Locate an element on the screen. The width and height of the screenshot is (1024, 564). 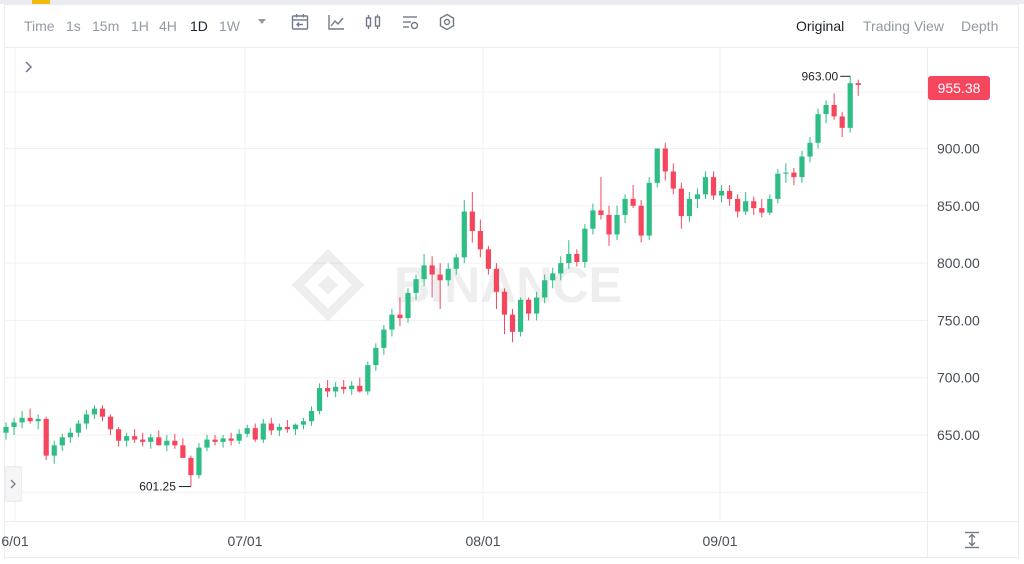
view-depth: Depth is located at coordinates (980, 26).